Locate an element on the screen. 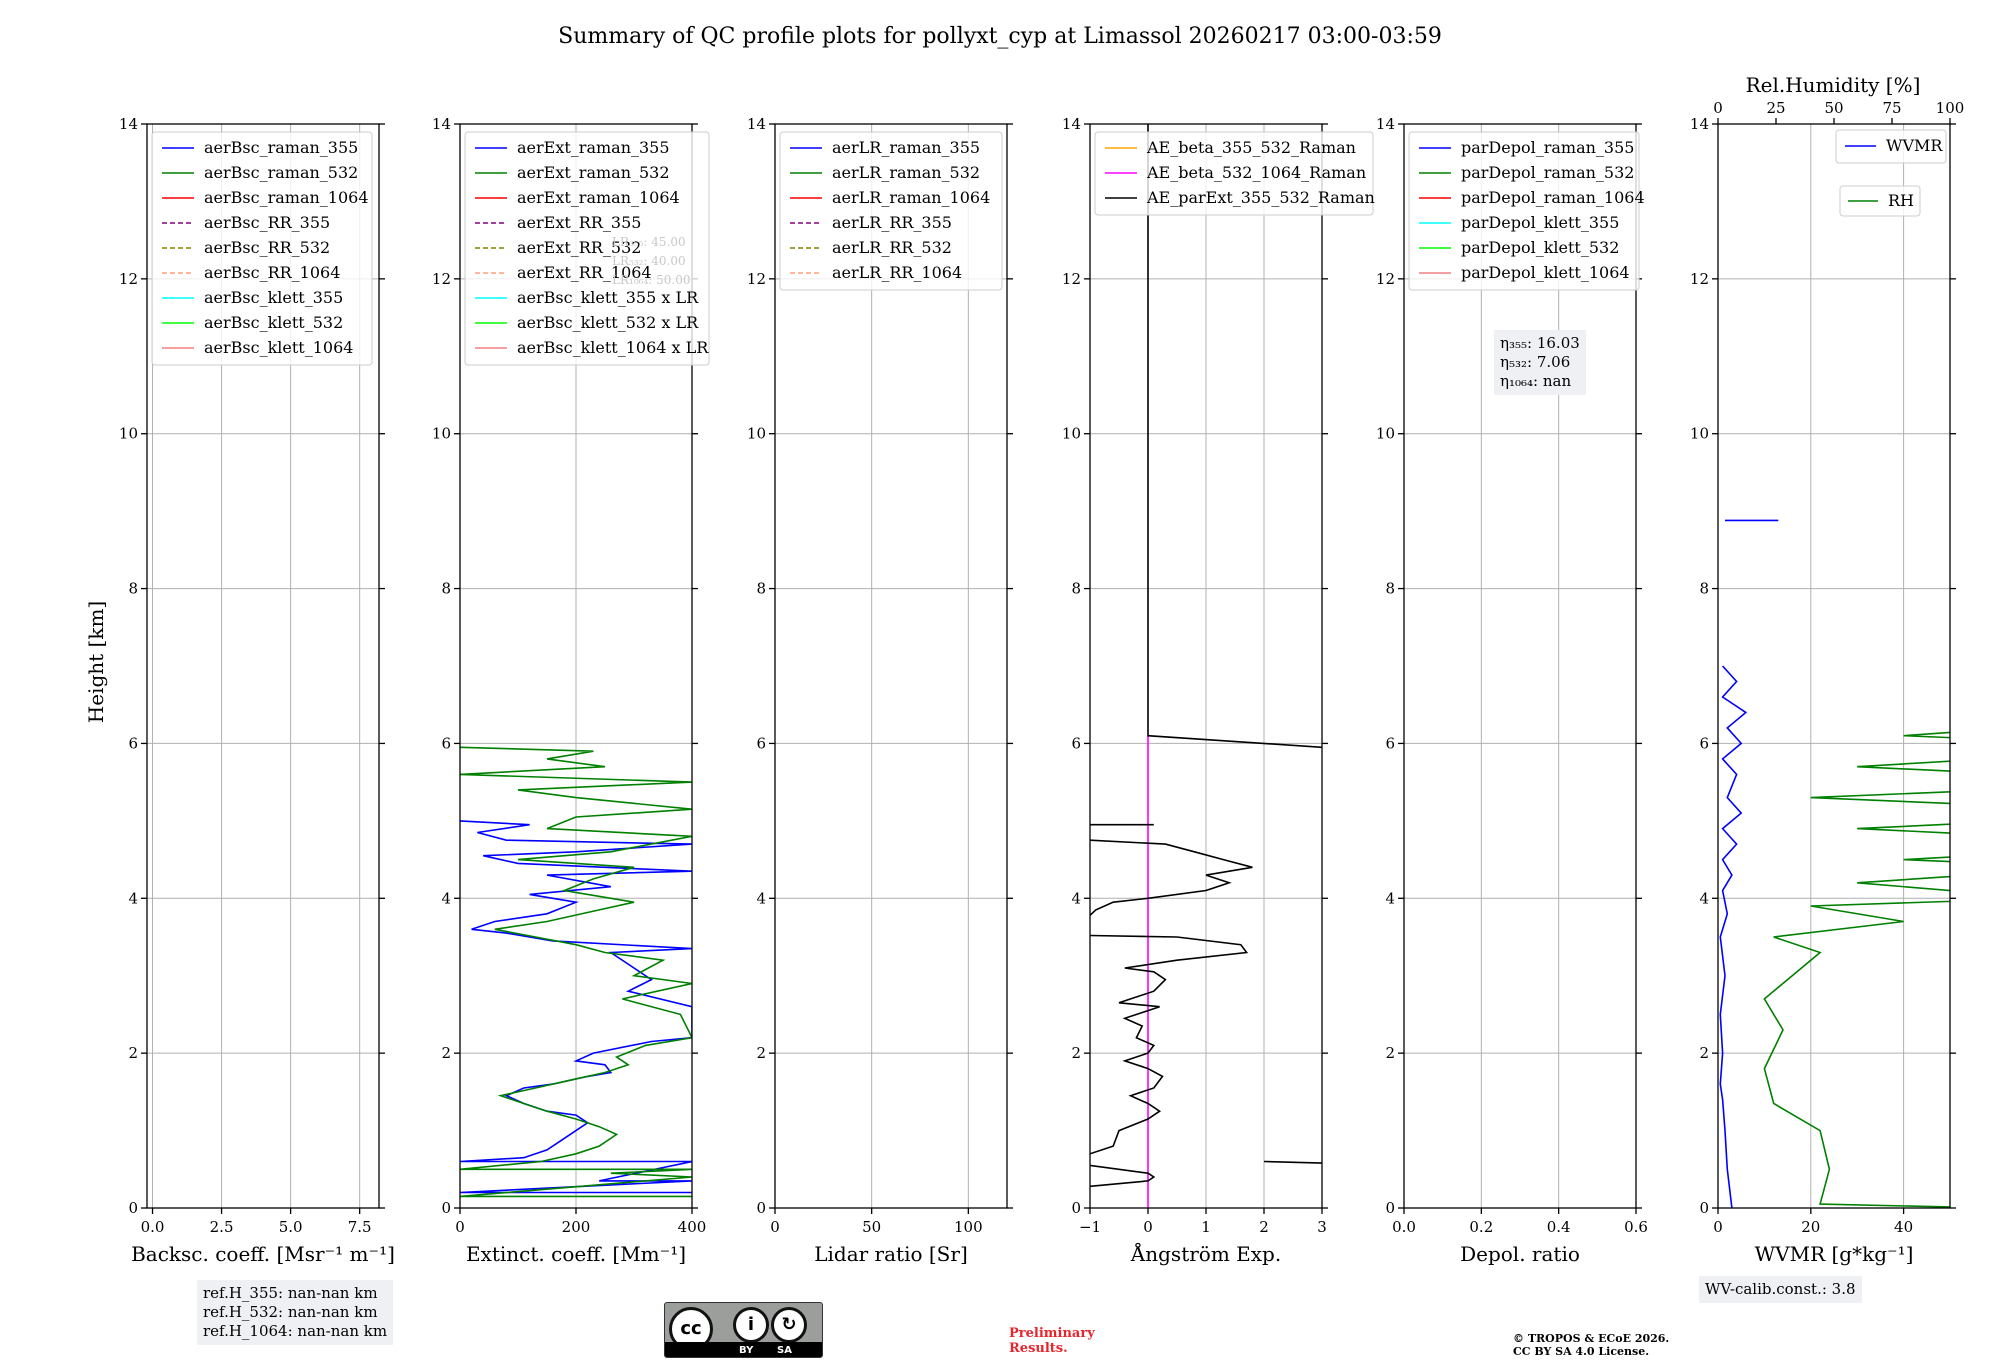 This screenshot has height=1360, width=2000. refH-line: ref.H_532: nan-nan km is located at coordinates (290, 1312).